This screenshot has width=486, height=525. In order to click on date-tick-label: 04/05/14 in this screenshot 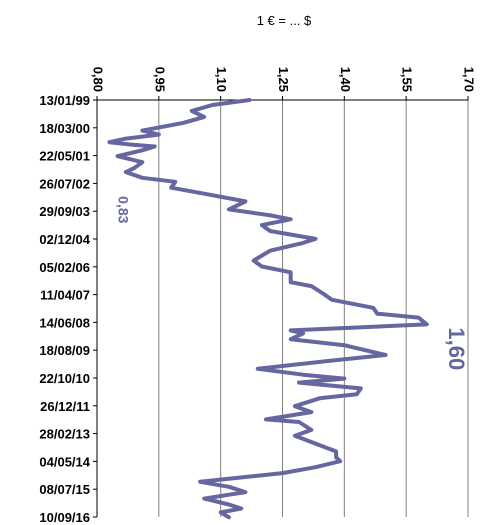, I will do `click(64, 461)`.